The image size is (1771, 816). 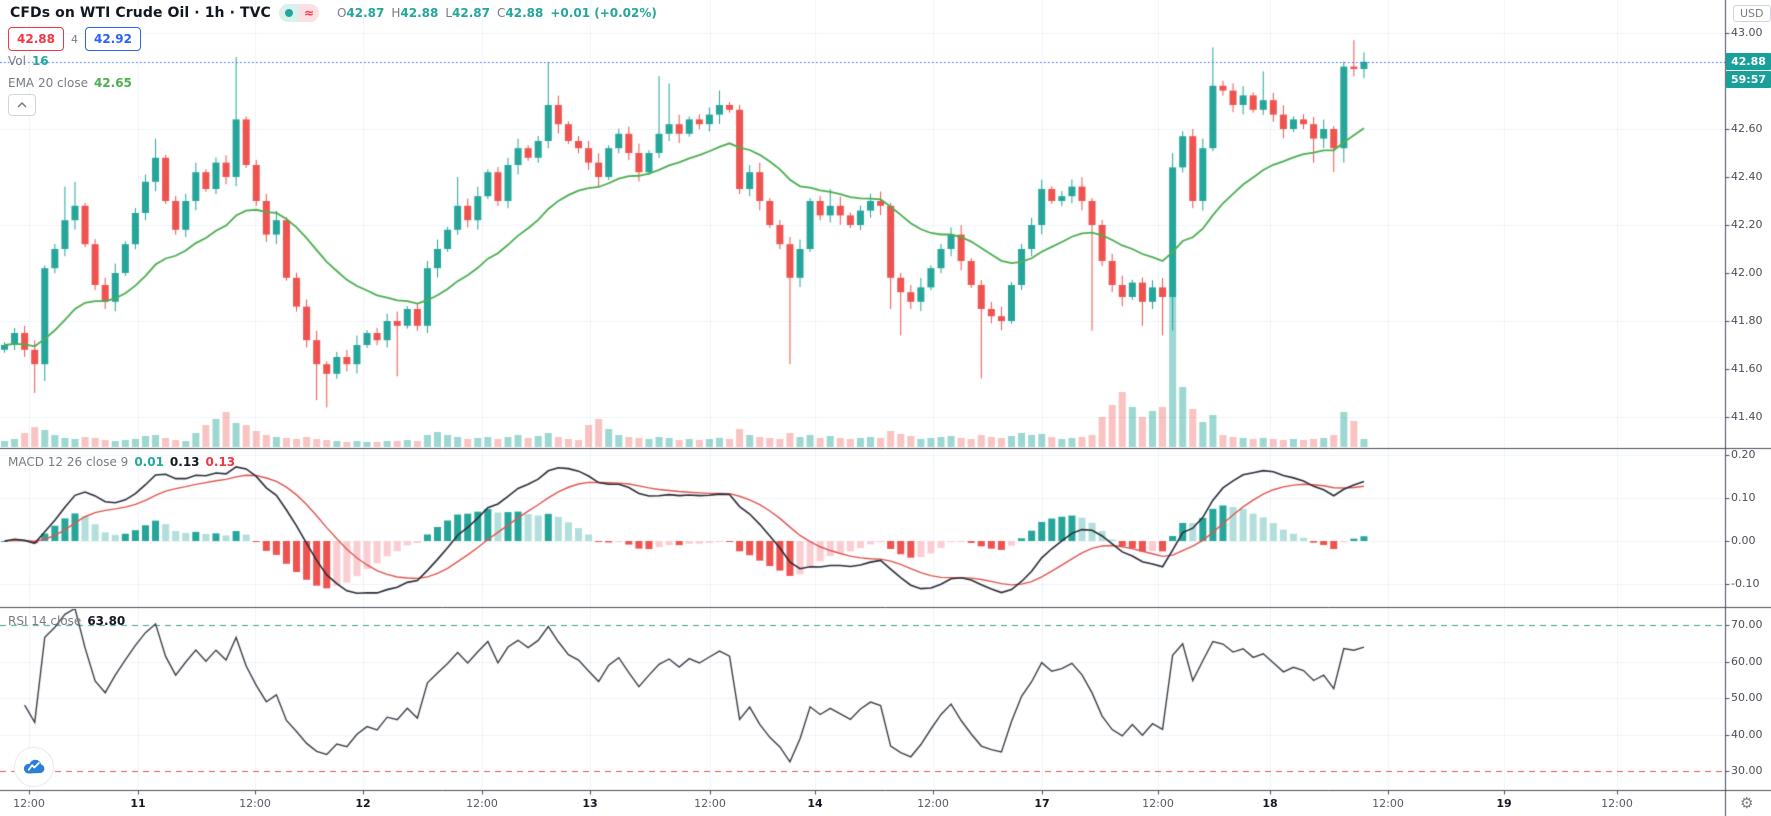 I want to click on logo-cloud-icon, so click(x=34, y=766).